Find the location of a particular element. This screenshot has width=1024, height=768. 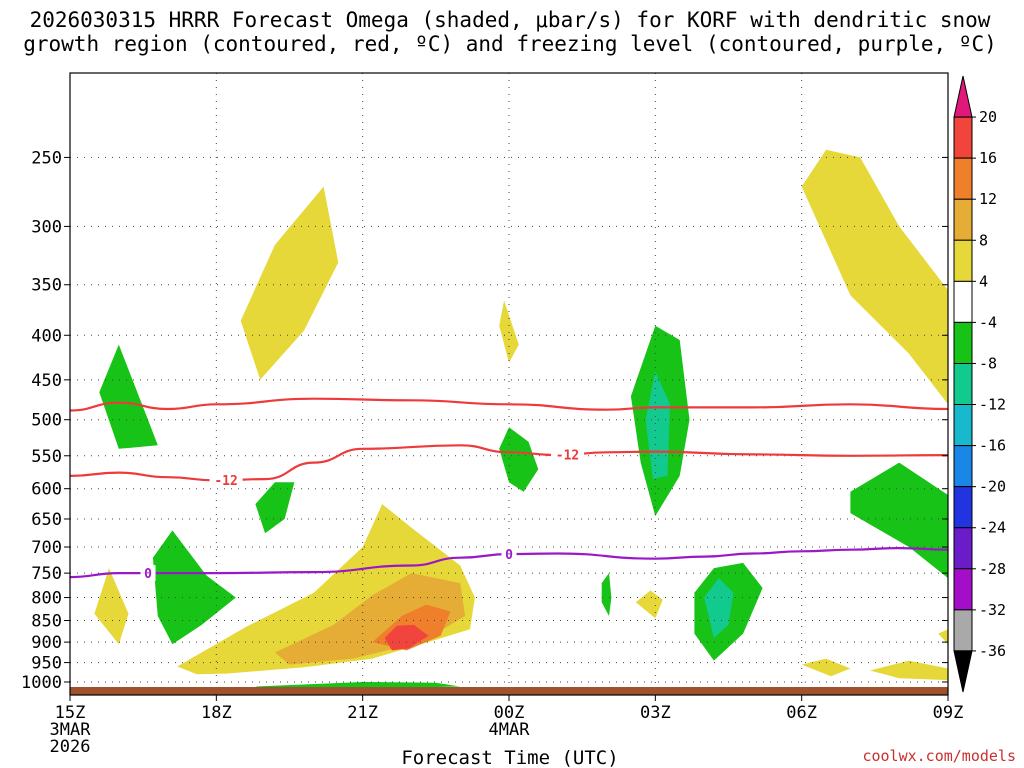

y-tick-label-5: 500 is located at coordinates (46, 421).